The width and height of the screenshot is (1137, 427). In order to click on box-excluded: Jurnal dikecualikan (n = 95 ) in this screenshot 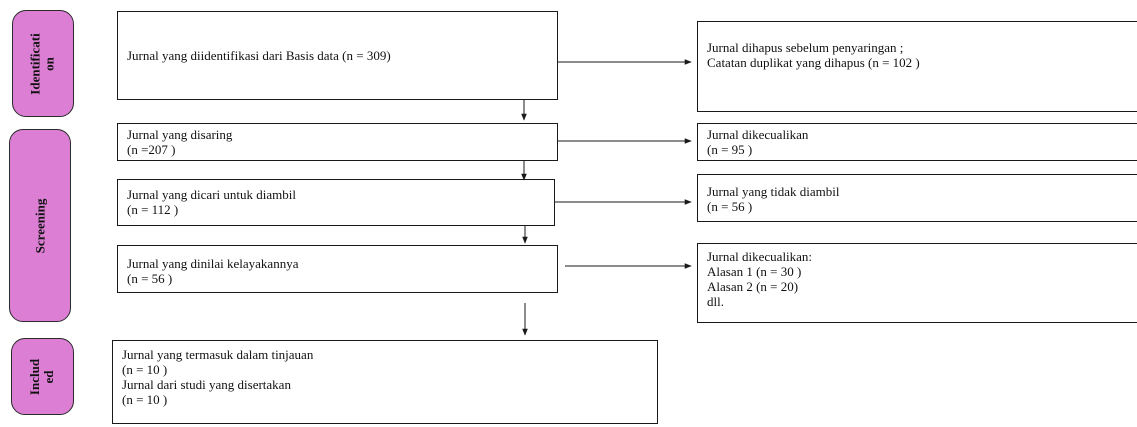, I will do `click(917, 142)`.